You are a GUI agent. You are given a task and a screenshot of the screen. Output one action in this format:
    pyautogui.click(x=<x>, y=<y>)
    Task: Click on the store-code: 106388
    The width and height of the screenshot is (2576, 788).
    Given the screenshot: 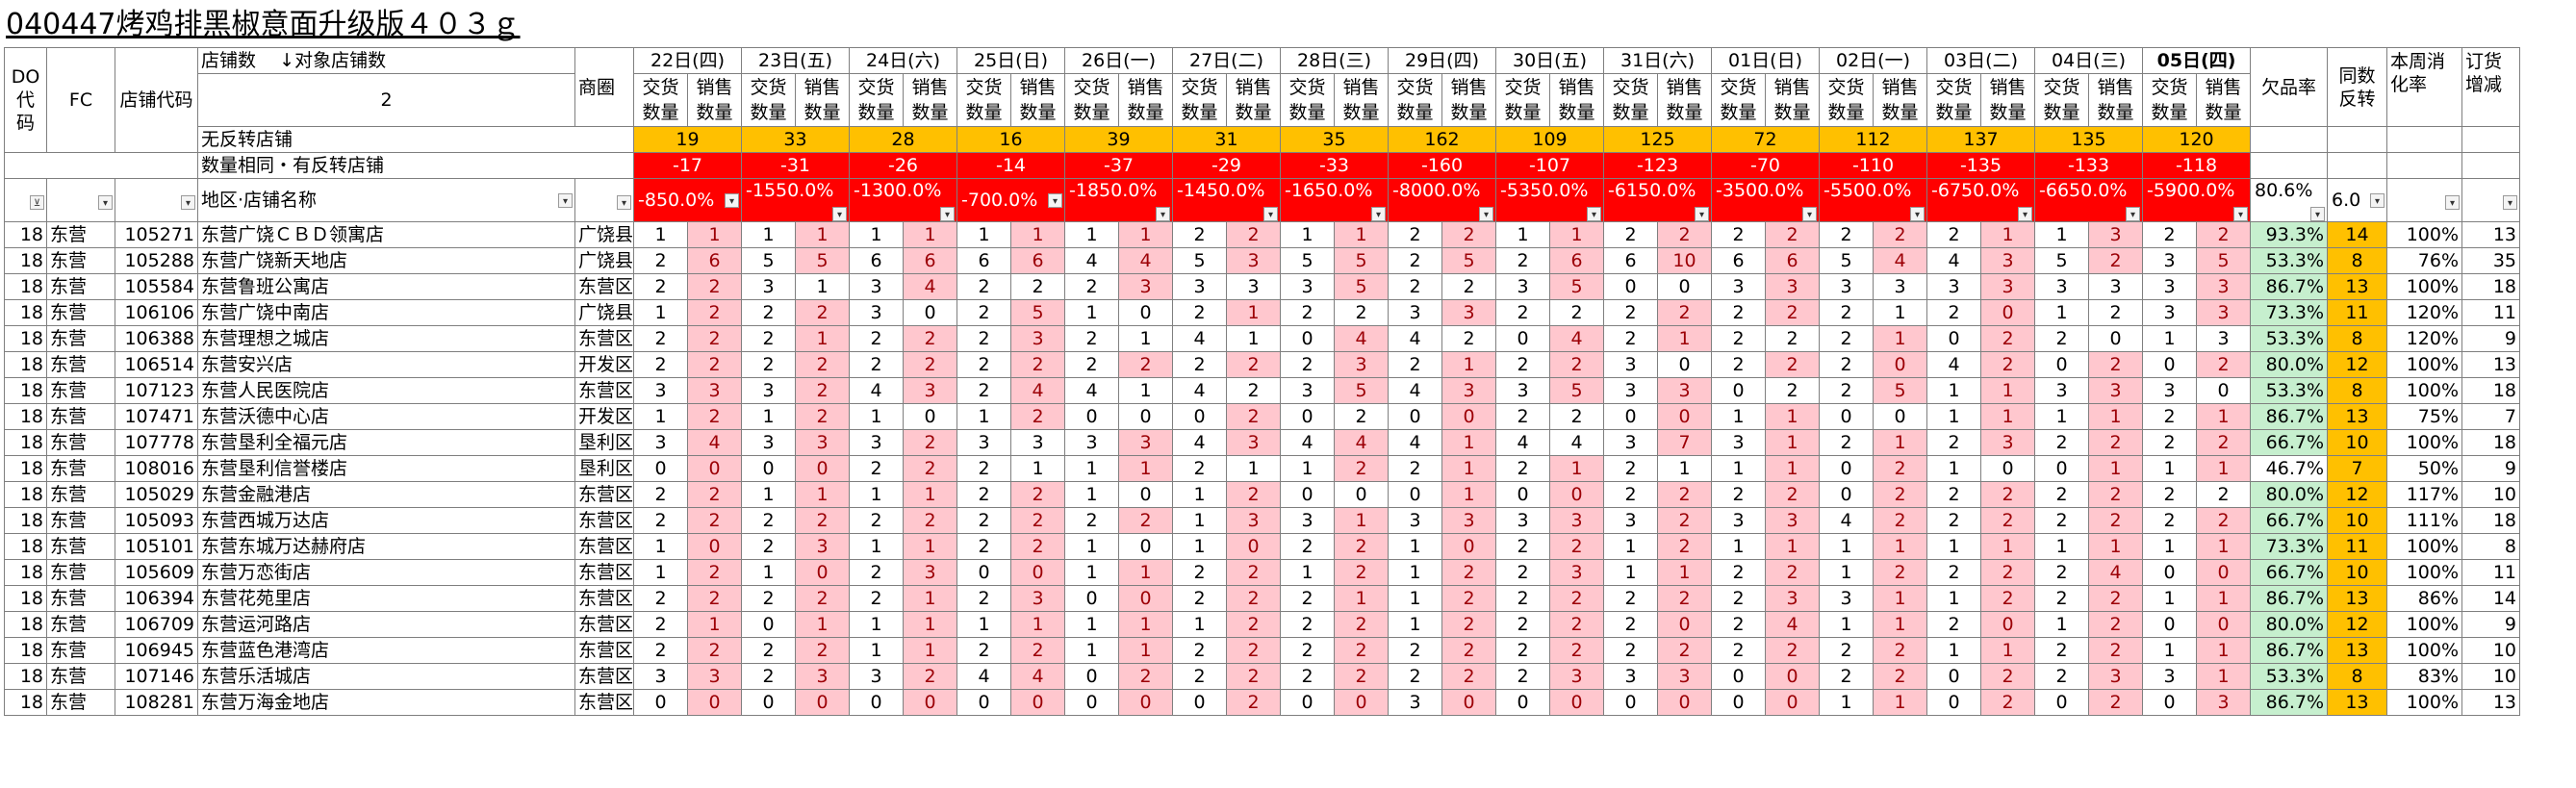 What is the action you would take?
    pyautogui.click(x=156, y=339)
    